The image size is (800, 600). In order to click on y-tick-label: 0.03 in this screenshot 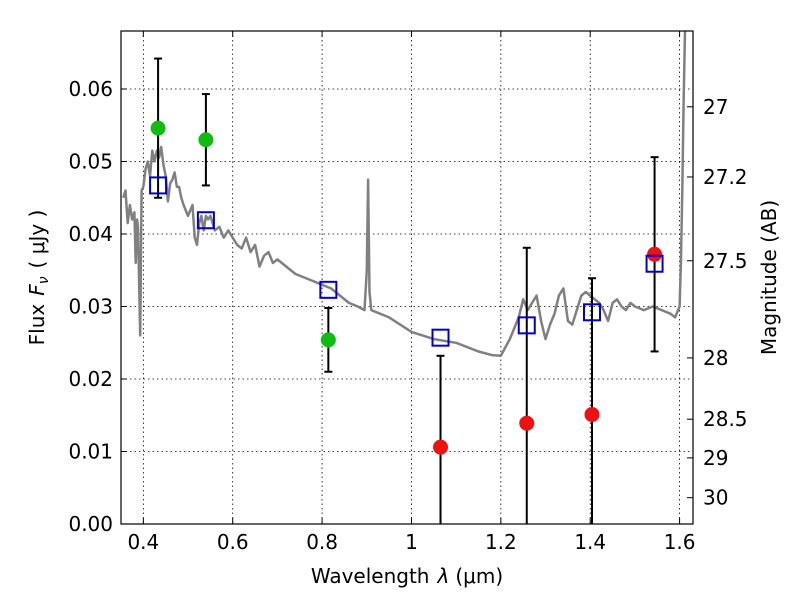, I will do `click(90, 307)`.